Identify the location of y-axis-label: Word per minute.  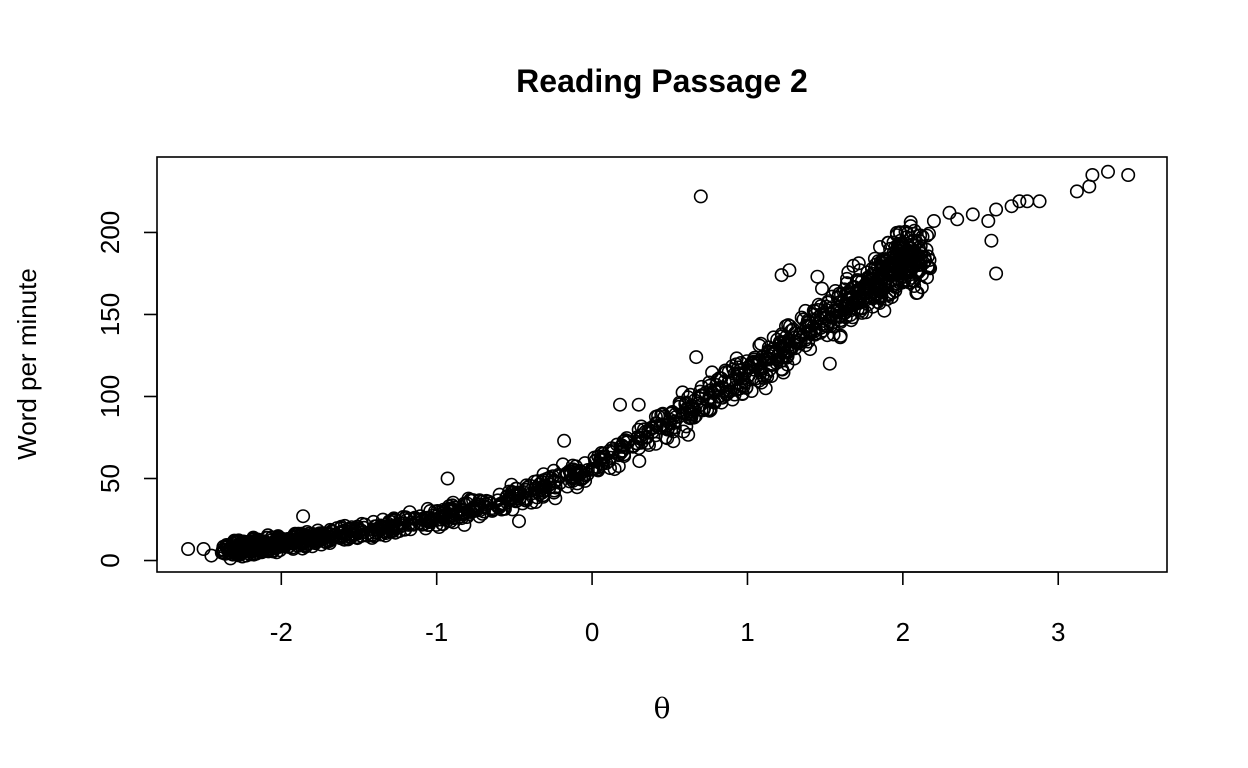
(27, 364).